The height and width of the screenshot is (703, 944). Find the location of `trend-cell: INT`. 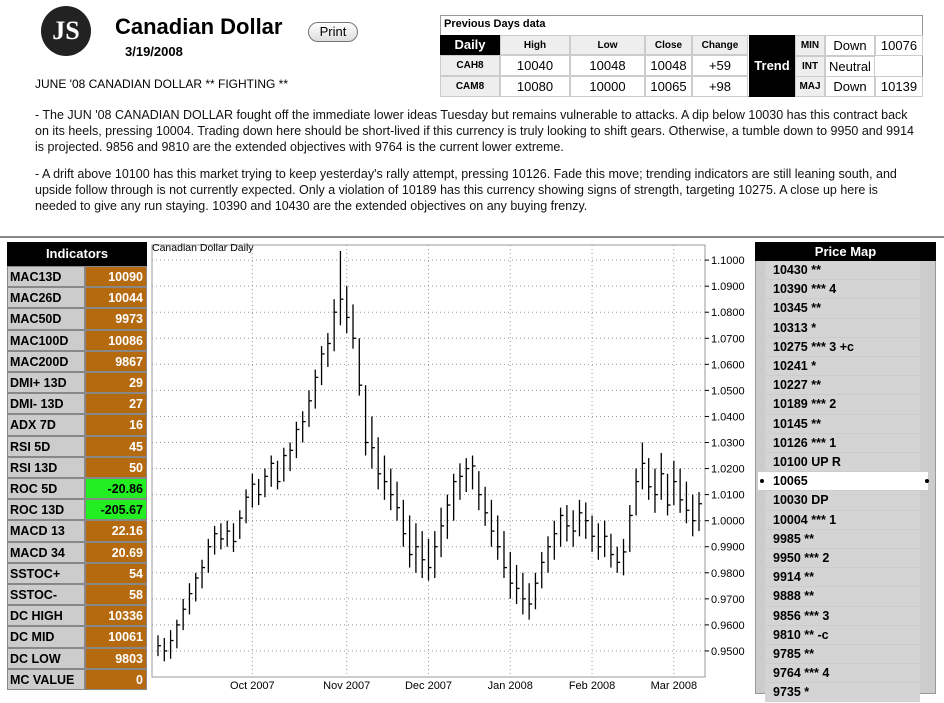

trend-cell: INT is located at coordinates (810, 66).